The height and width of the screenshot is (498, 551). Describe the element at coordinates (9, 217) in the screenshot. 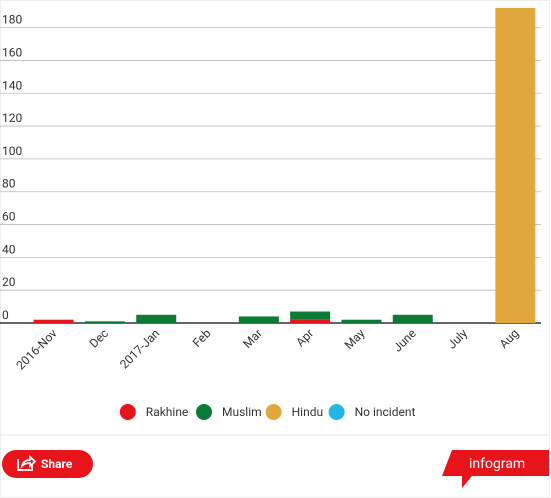

I see `y-tick-label: 60` at that location.